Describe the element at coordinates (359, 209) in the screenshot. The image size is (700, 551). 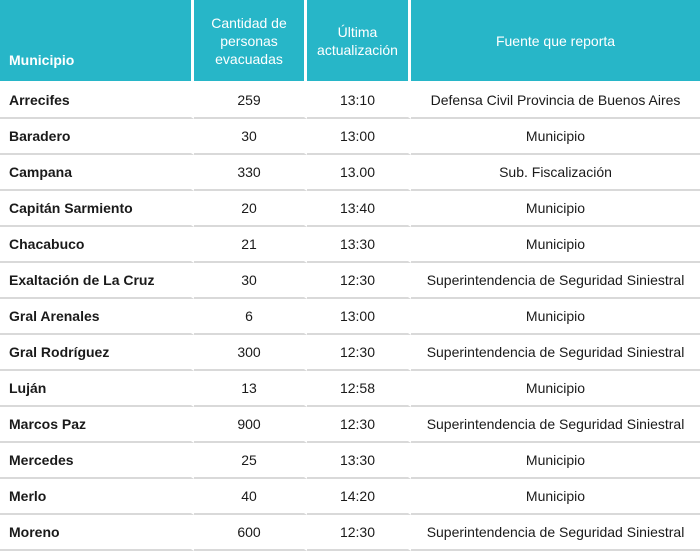
I see `cell-ultima-actualizacion: 13:40` at that location.